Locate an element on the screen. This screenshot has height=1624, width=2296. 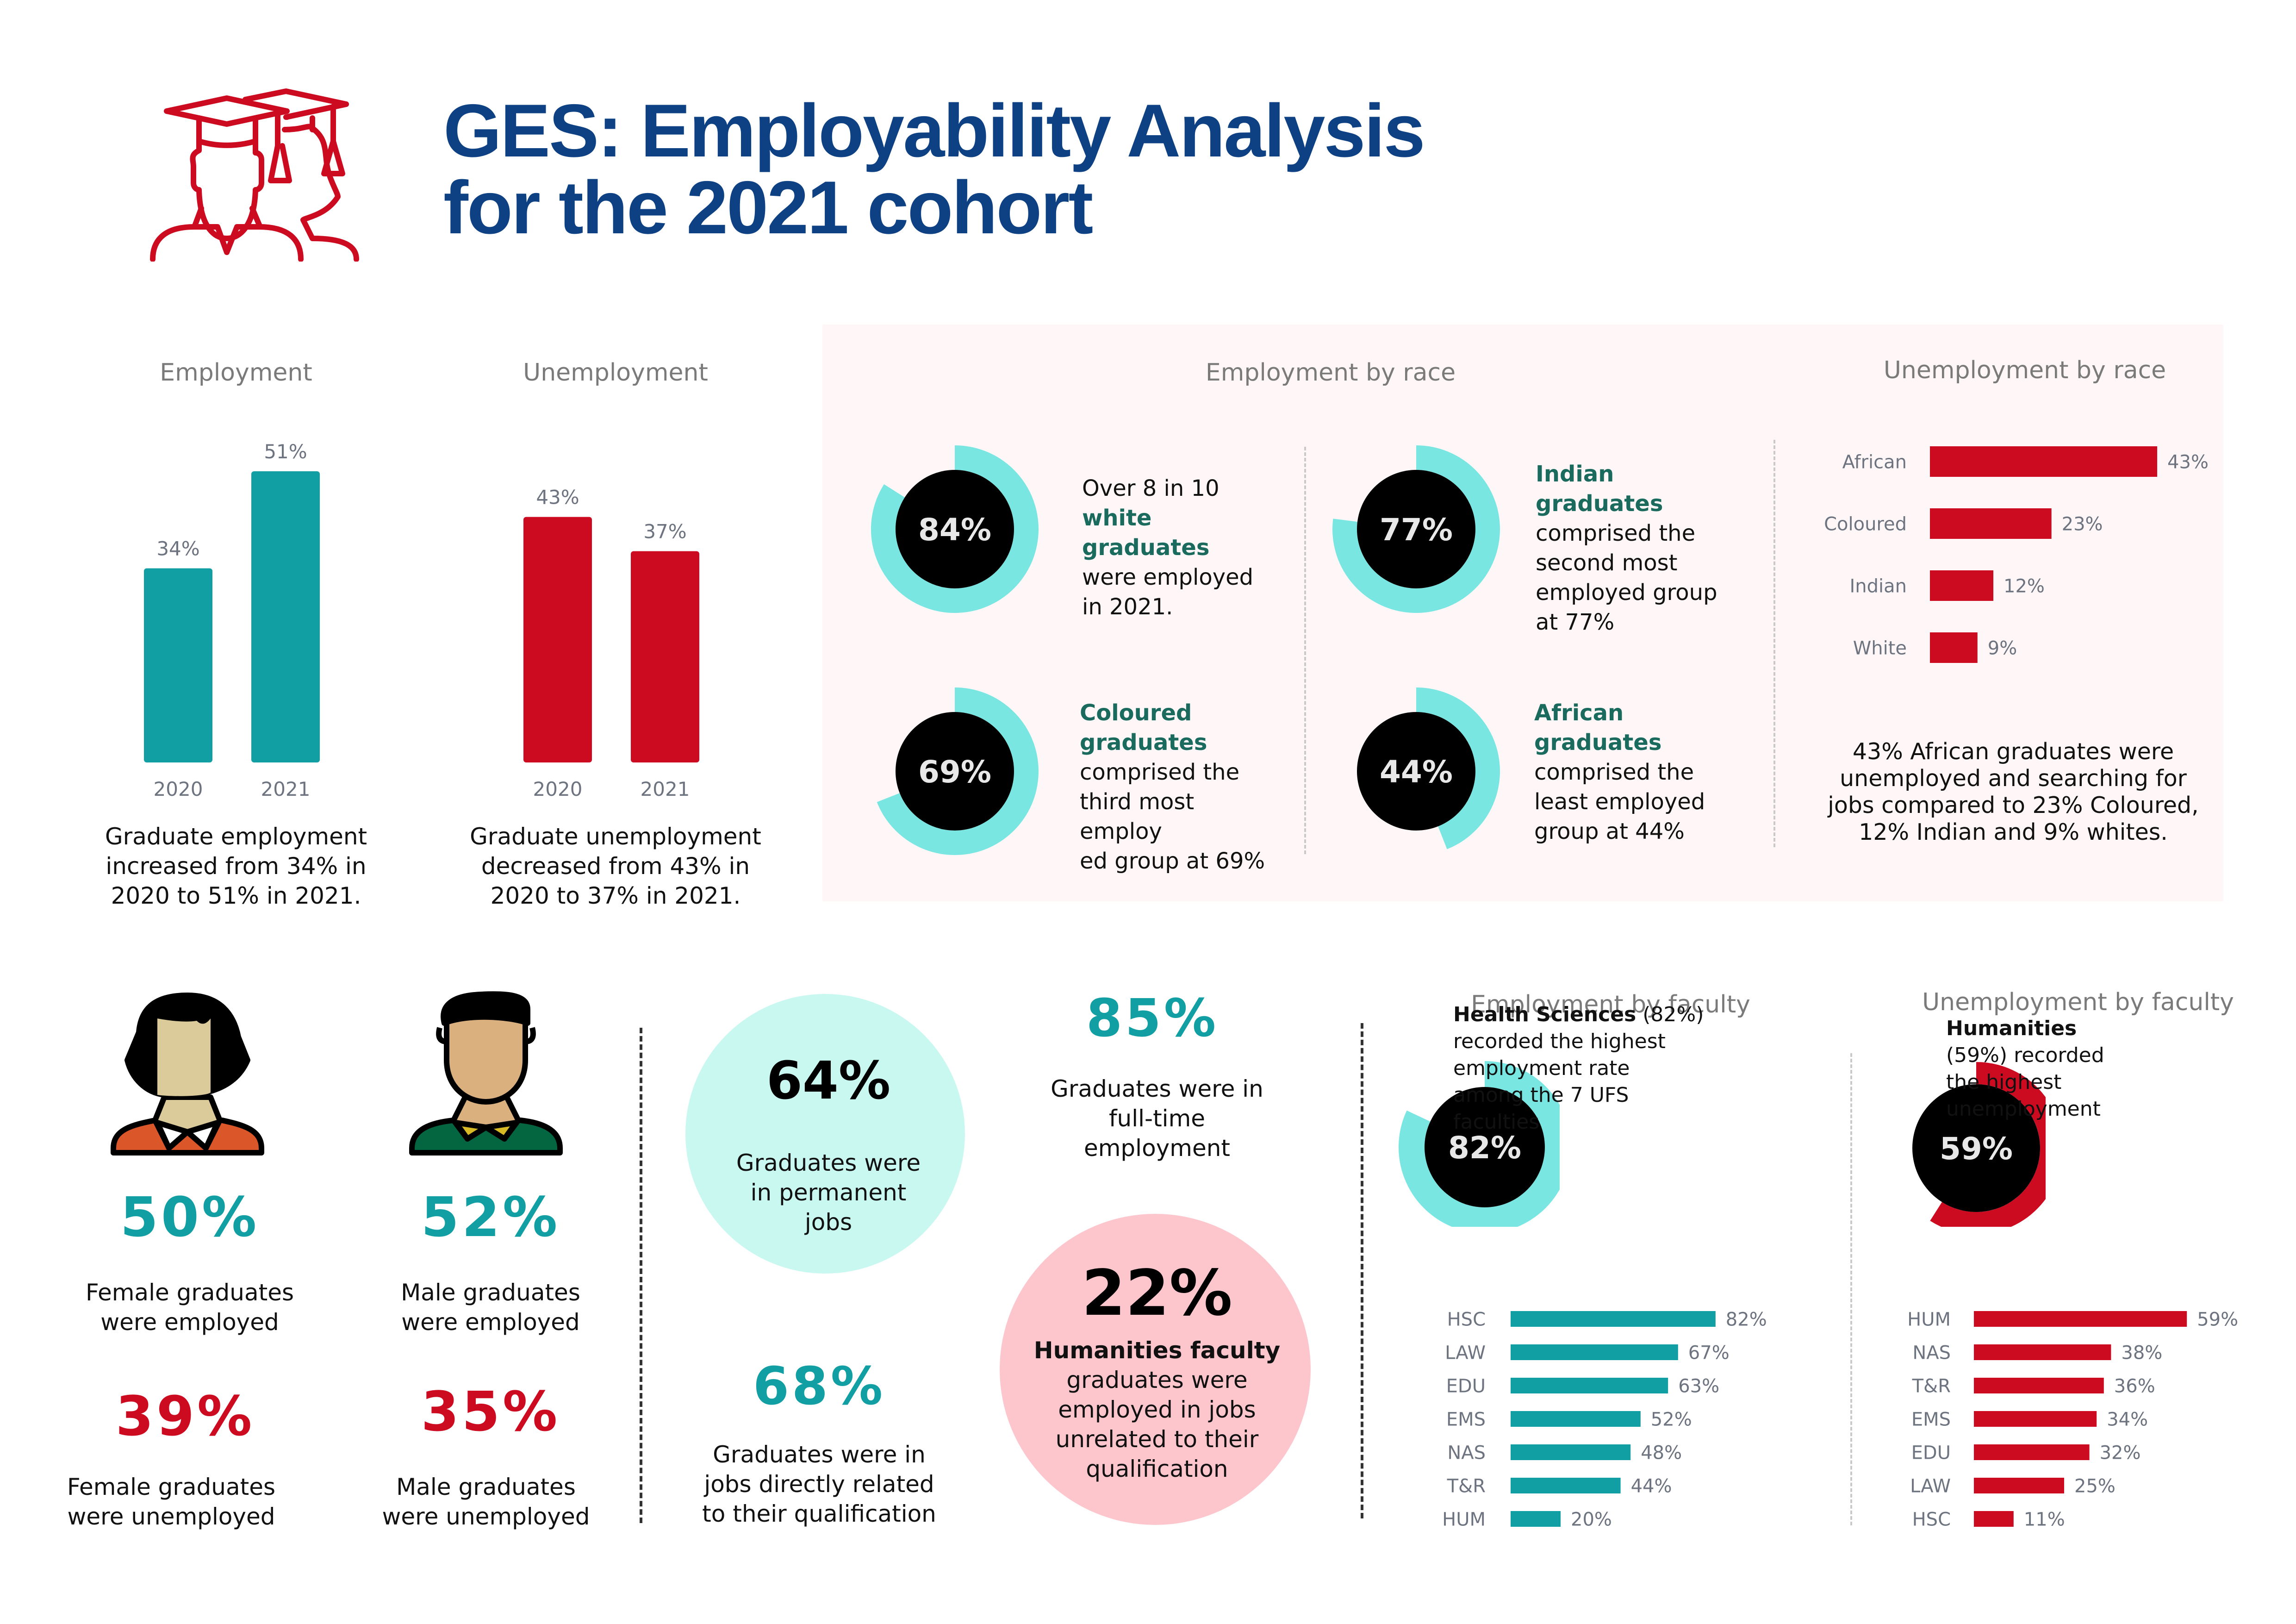
race-highlight: Coloured is located at coordinates (1136, 713).